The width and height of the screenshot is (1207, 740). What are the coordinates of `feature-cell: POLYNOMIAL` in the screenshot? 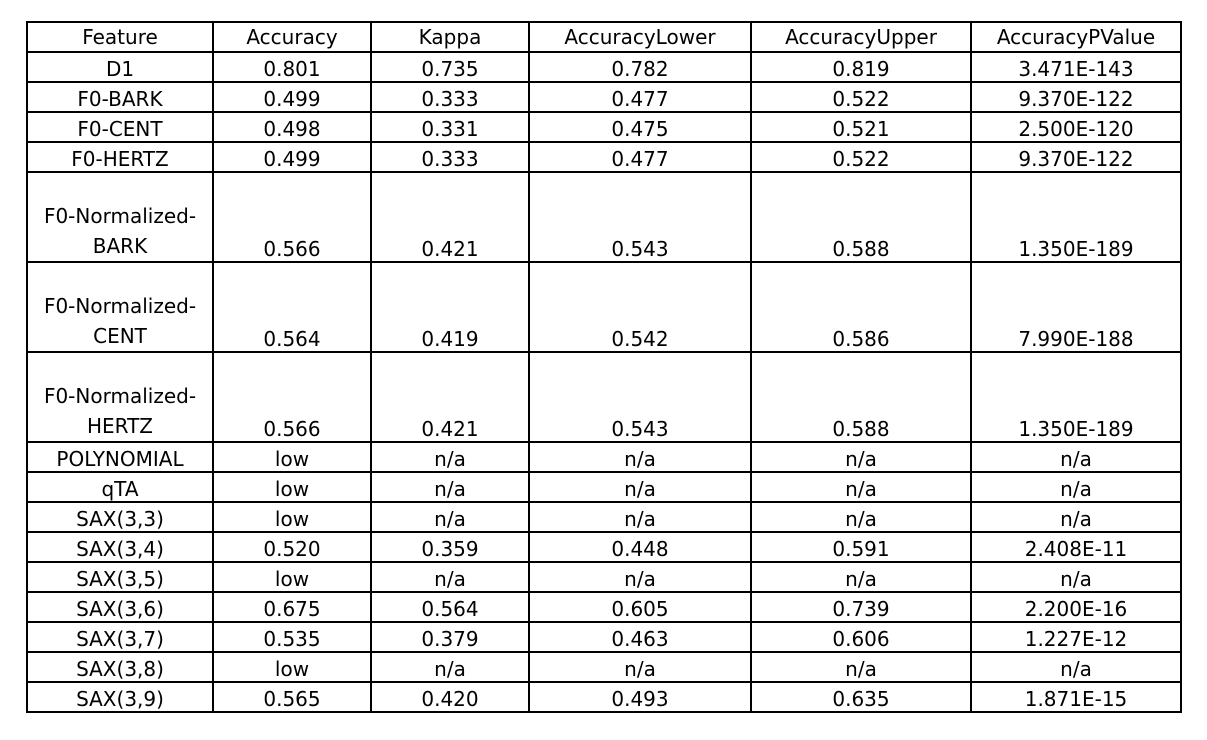 It's located at (120, 457).